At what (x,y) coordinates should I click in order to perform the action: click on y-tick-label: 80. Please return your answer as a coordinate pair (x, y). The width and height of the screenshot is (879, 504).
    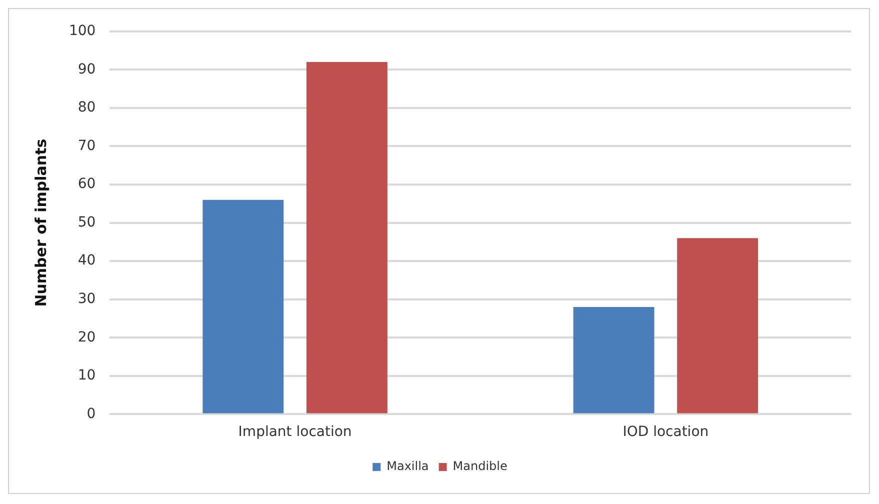
    Looking at the image, I should click on (87, 108).